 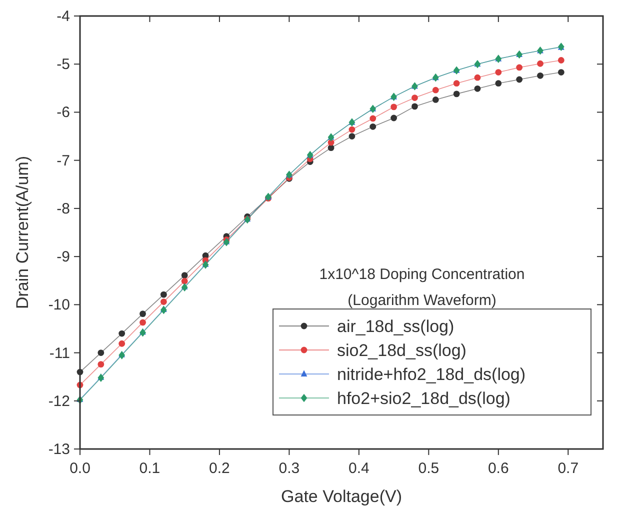 What do you see at coordinates (568, 468) in the screenshot?
I see `x-tick-label: 0.7` at bounding box center [568, 468].